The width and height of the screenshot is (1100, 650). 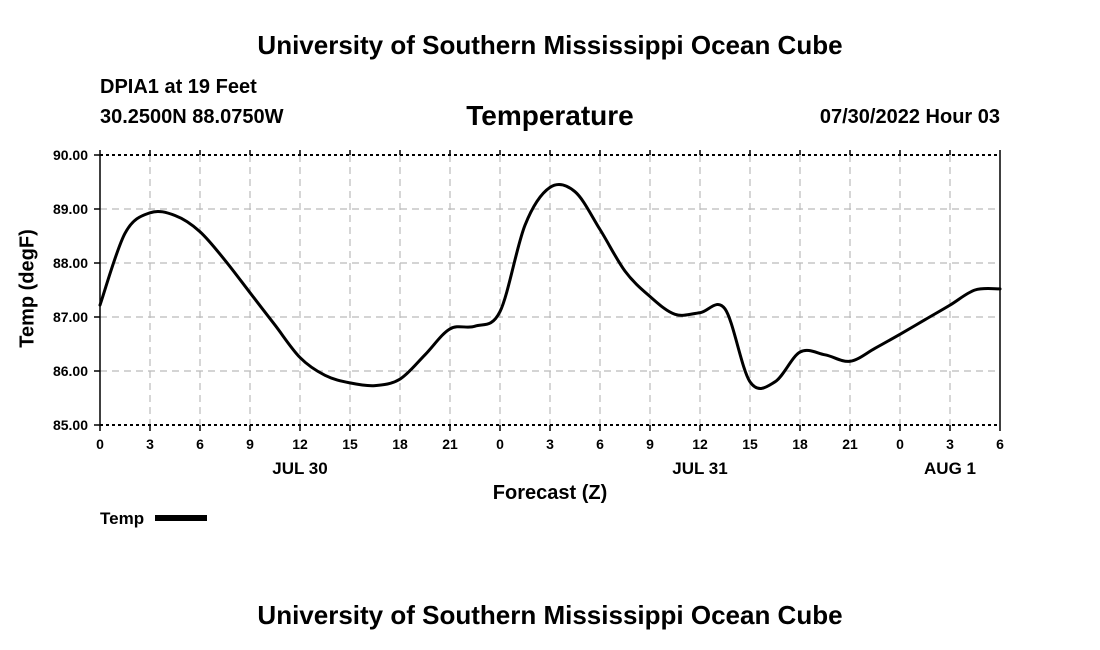 What do you see at coordinates (122, 518) in the screenshot?
I see `legend-label: Temp` at bounding box center [122, 518].